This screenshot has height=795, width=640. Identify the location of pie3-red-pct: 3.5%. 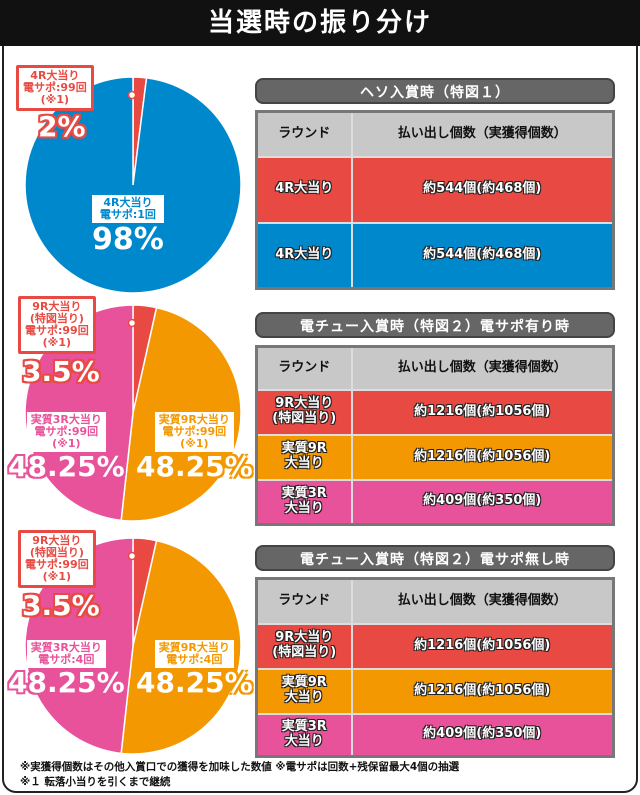
(61, 605).